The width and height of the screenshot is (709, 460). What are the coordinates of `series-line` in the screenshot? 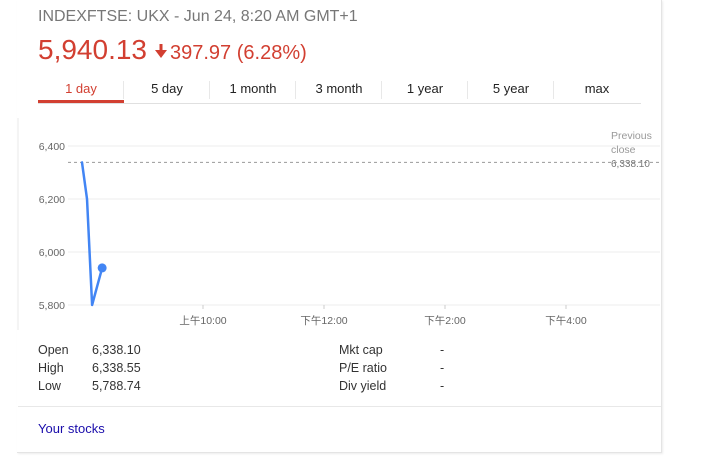 It's located at (92, 234).